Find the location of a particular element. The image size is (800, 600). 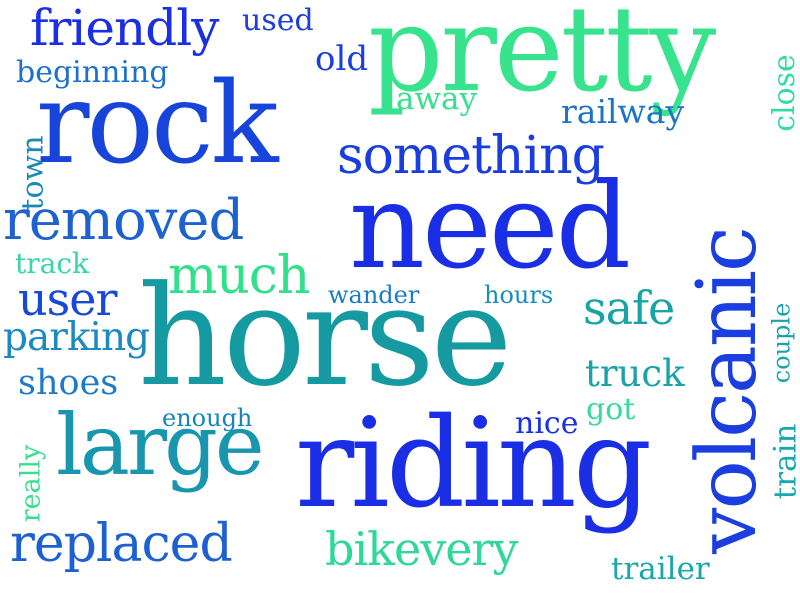

word-need: need is located at coordinates (490, 226).